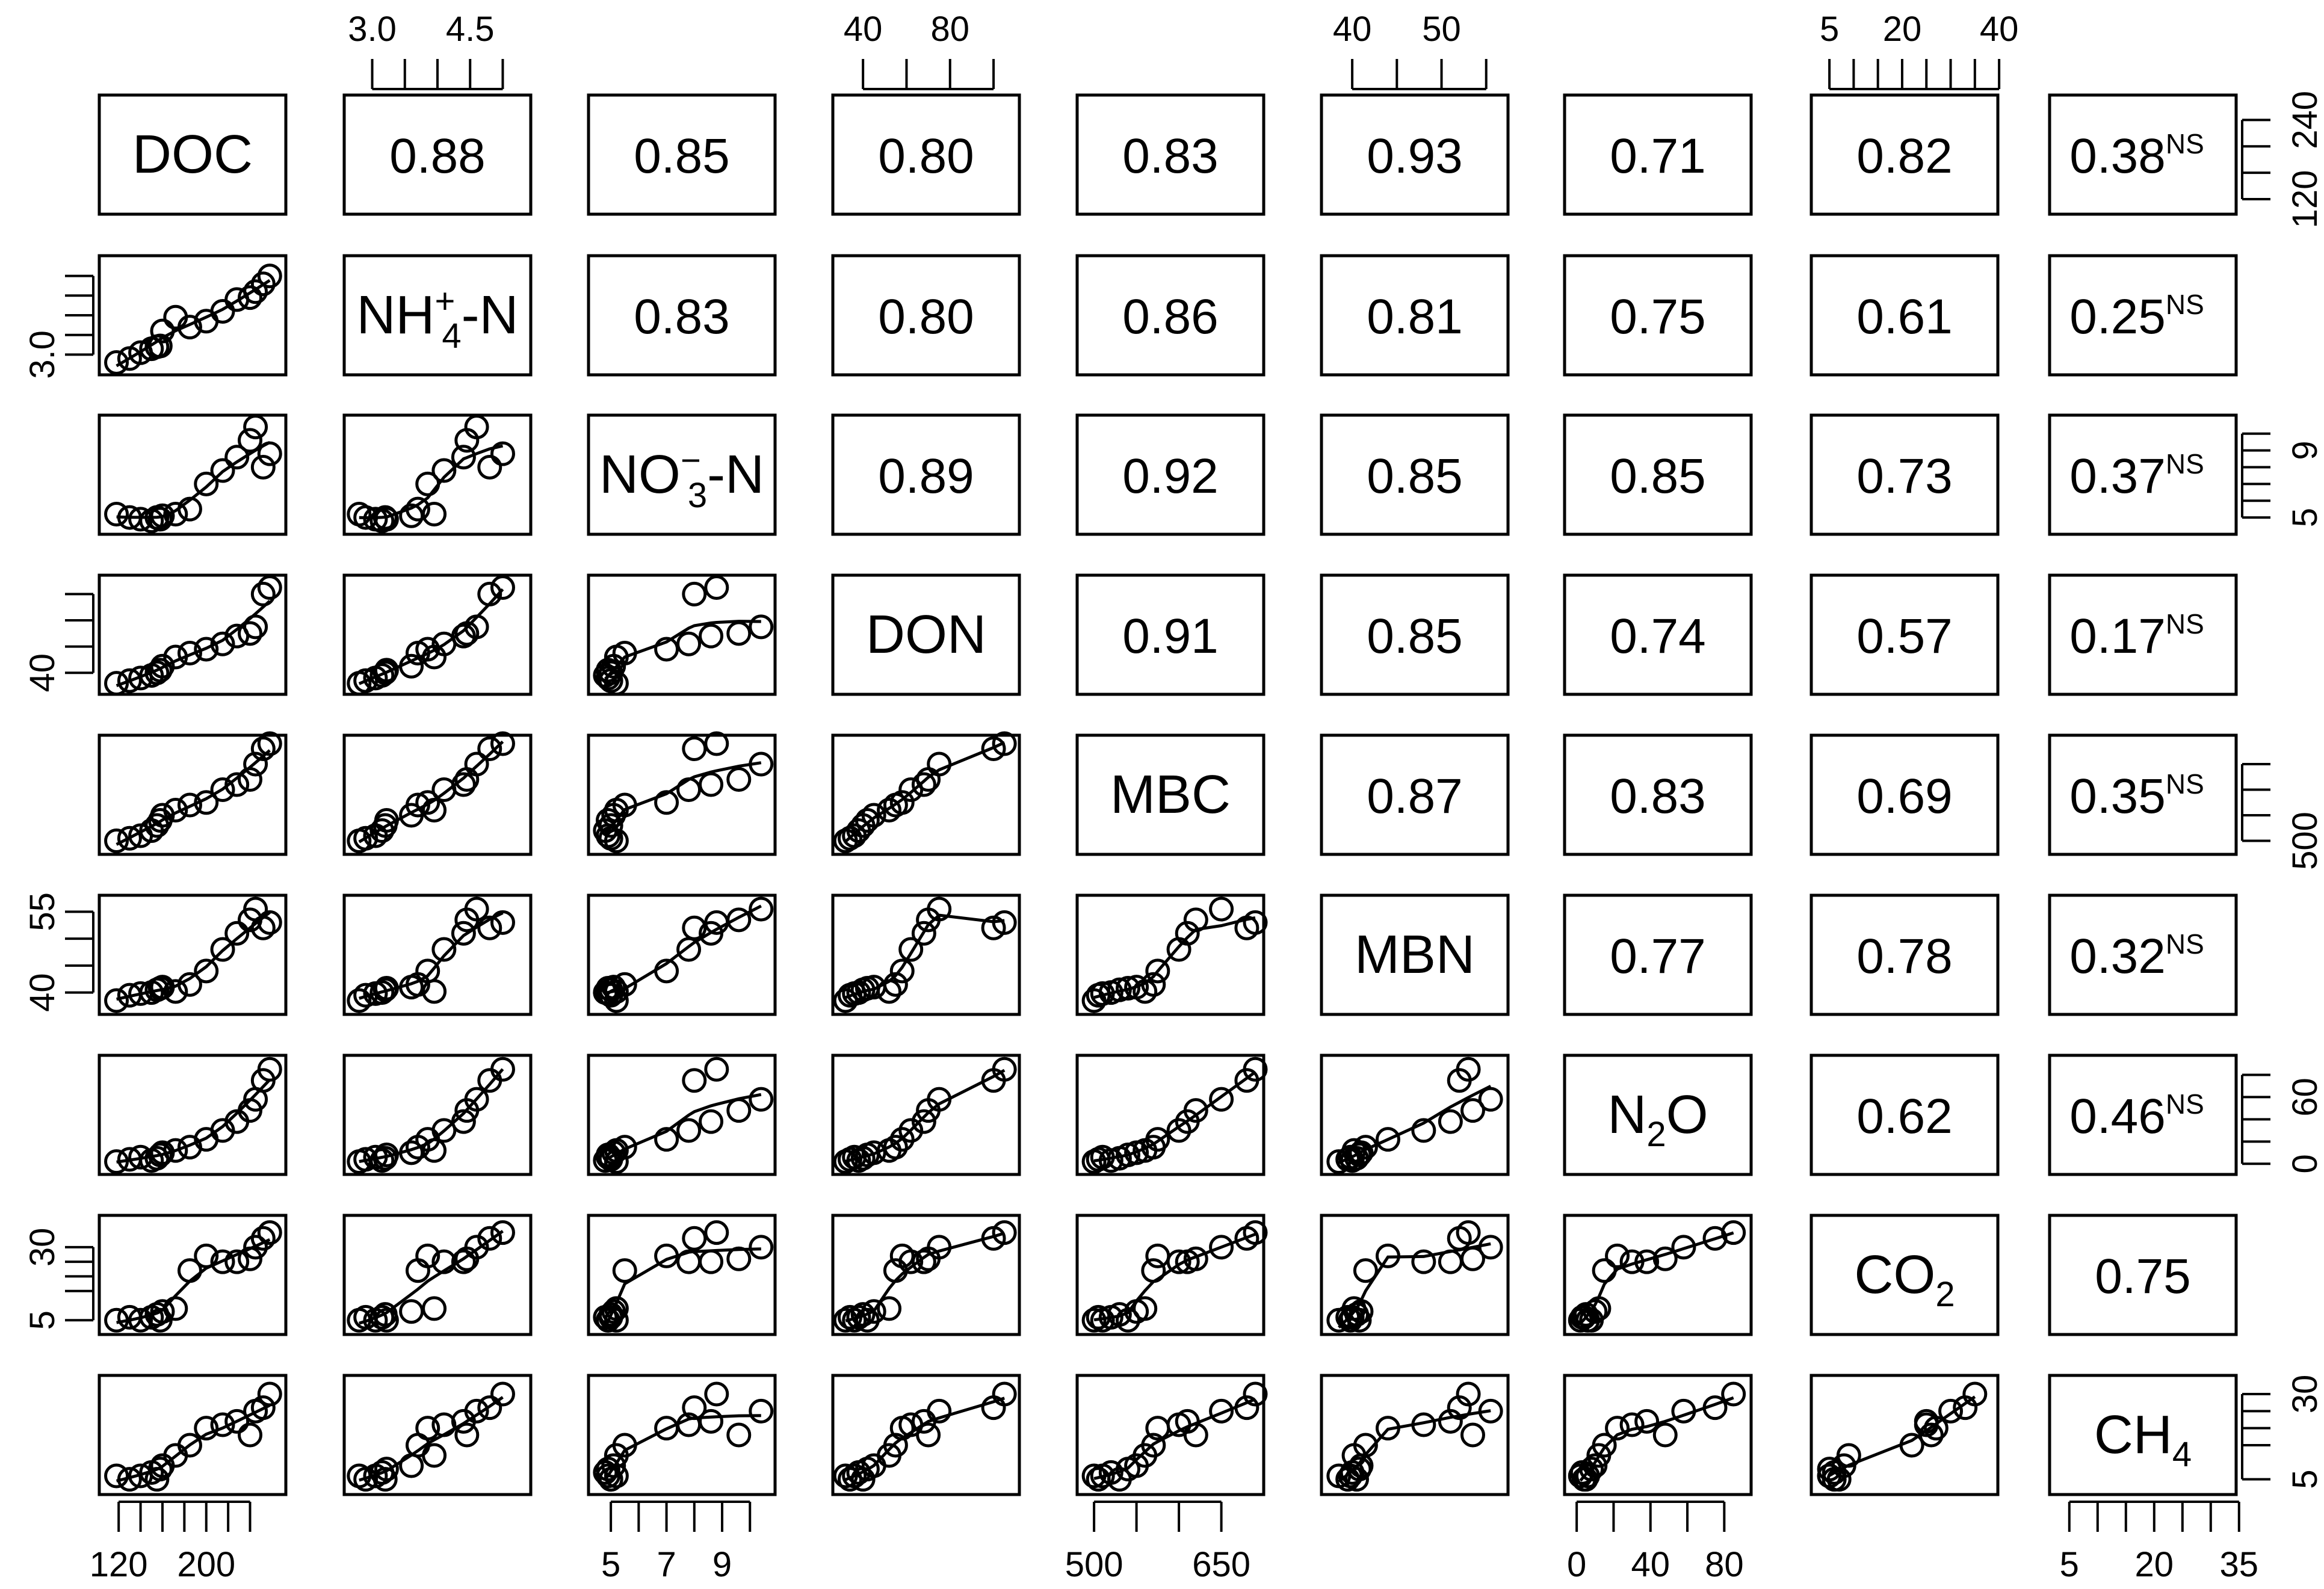  I want to click on correlation-value: 0.85, so click(1415, 477).